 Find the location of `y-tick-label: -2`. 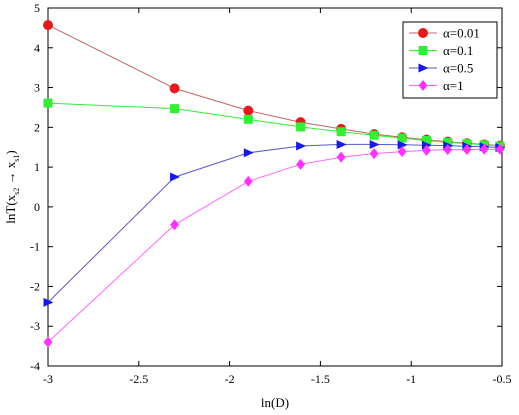

y-tick-label: -2 is located at coordinates (35, 286).